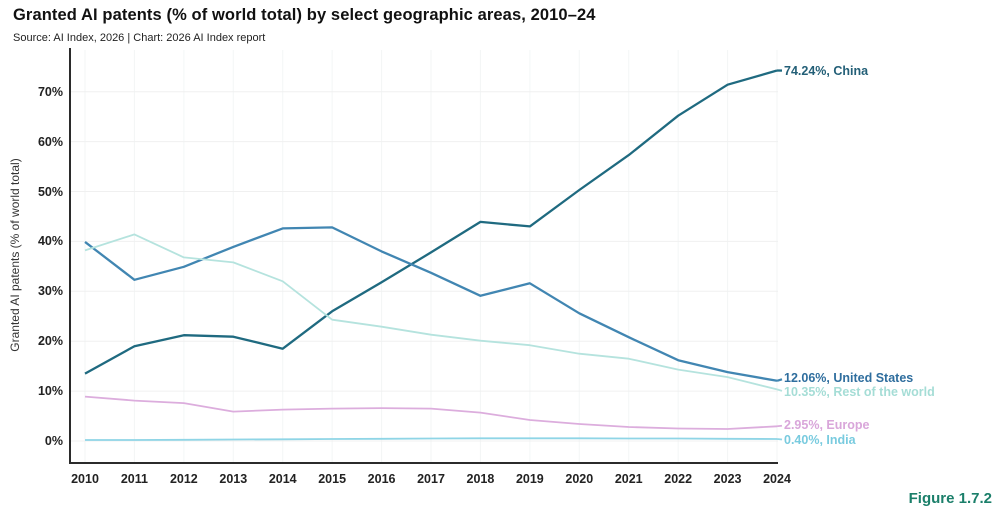 This screenshot has width=1000, height=517. What do you see at coordinates (282, 479) in the screenshot?
I see `x-tick-2014: 2014` at bounding box center [282, 479].